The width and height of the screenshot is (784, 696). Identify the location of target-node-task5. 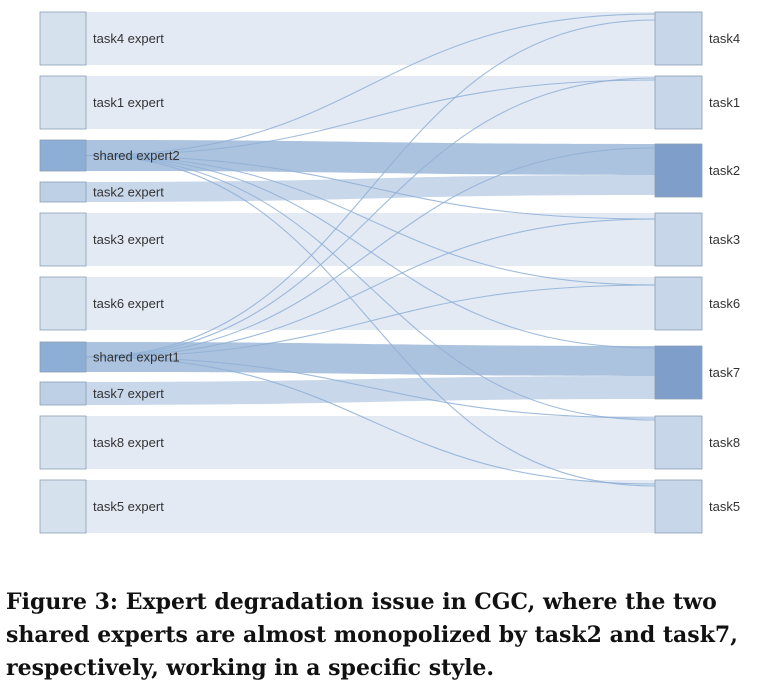
(678, 506).